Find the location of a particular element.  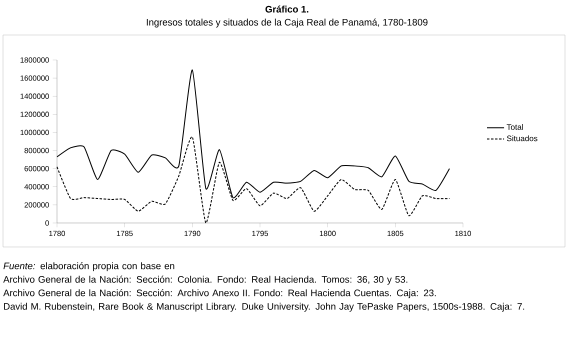

legend-label: Situados is located at coordinates (522, 138).